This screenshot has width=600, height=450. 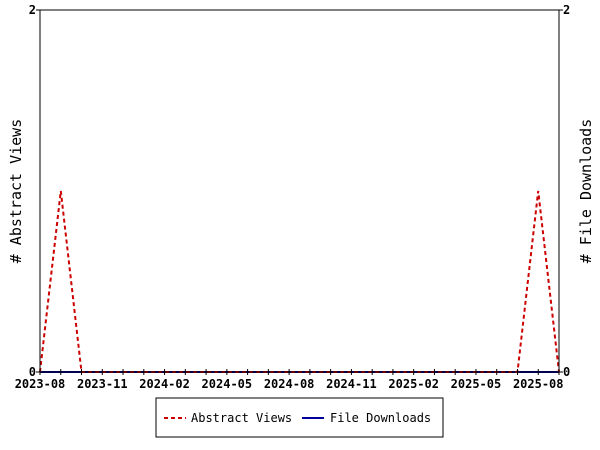 I want to click on x-tick-label: 2025-05, so click(x=476, y=384).